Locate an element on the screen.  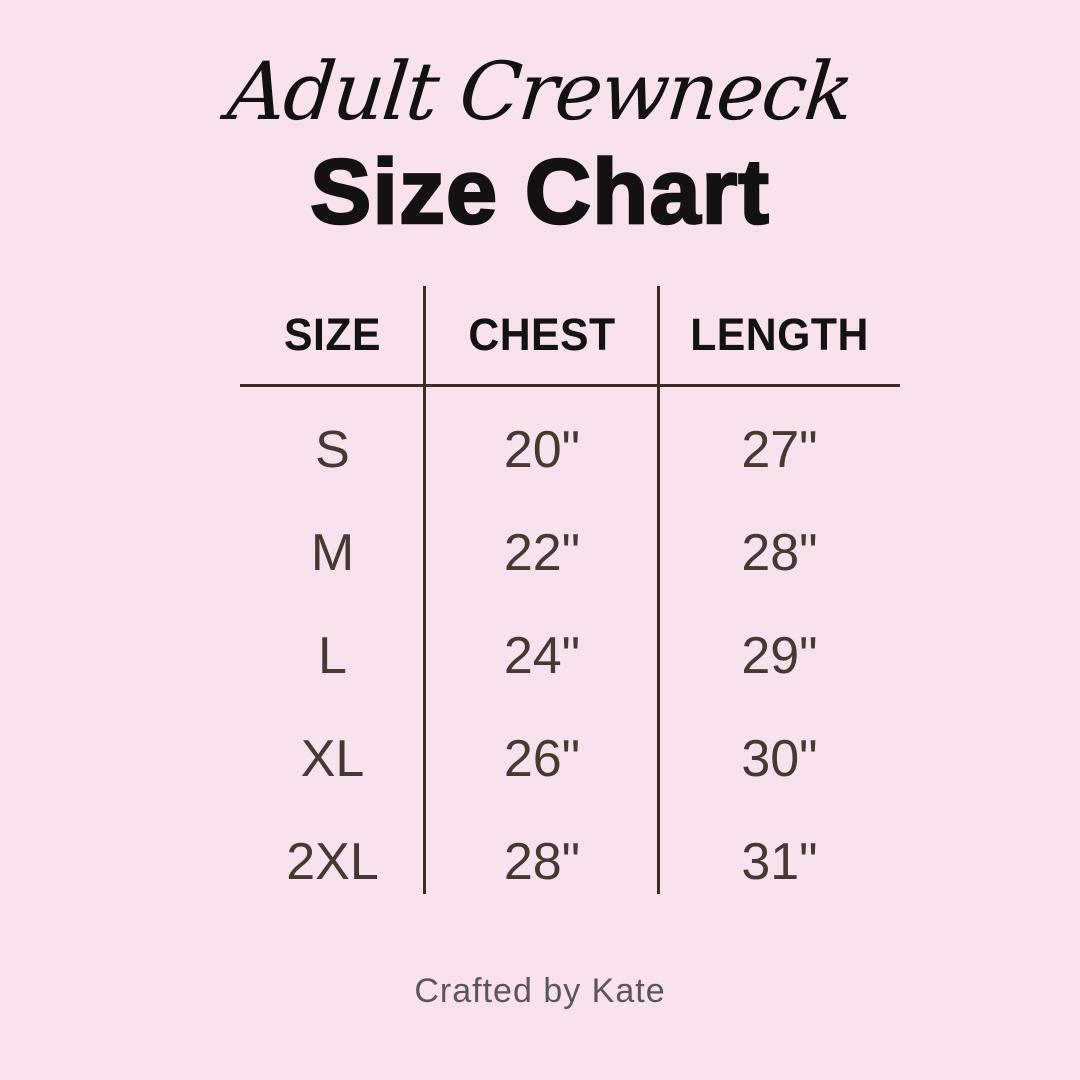
table-cell-3-2: 30" is located at coordinates (779, 758).